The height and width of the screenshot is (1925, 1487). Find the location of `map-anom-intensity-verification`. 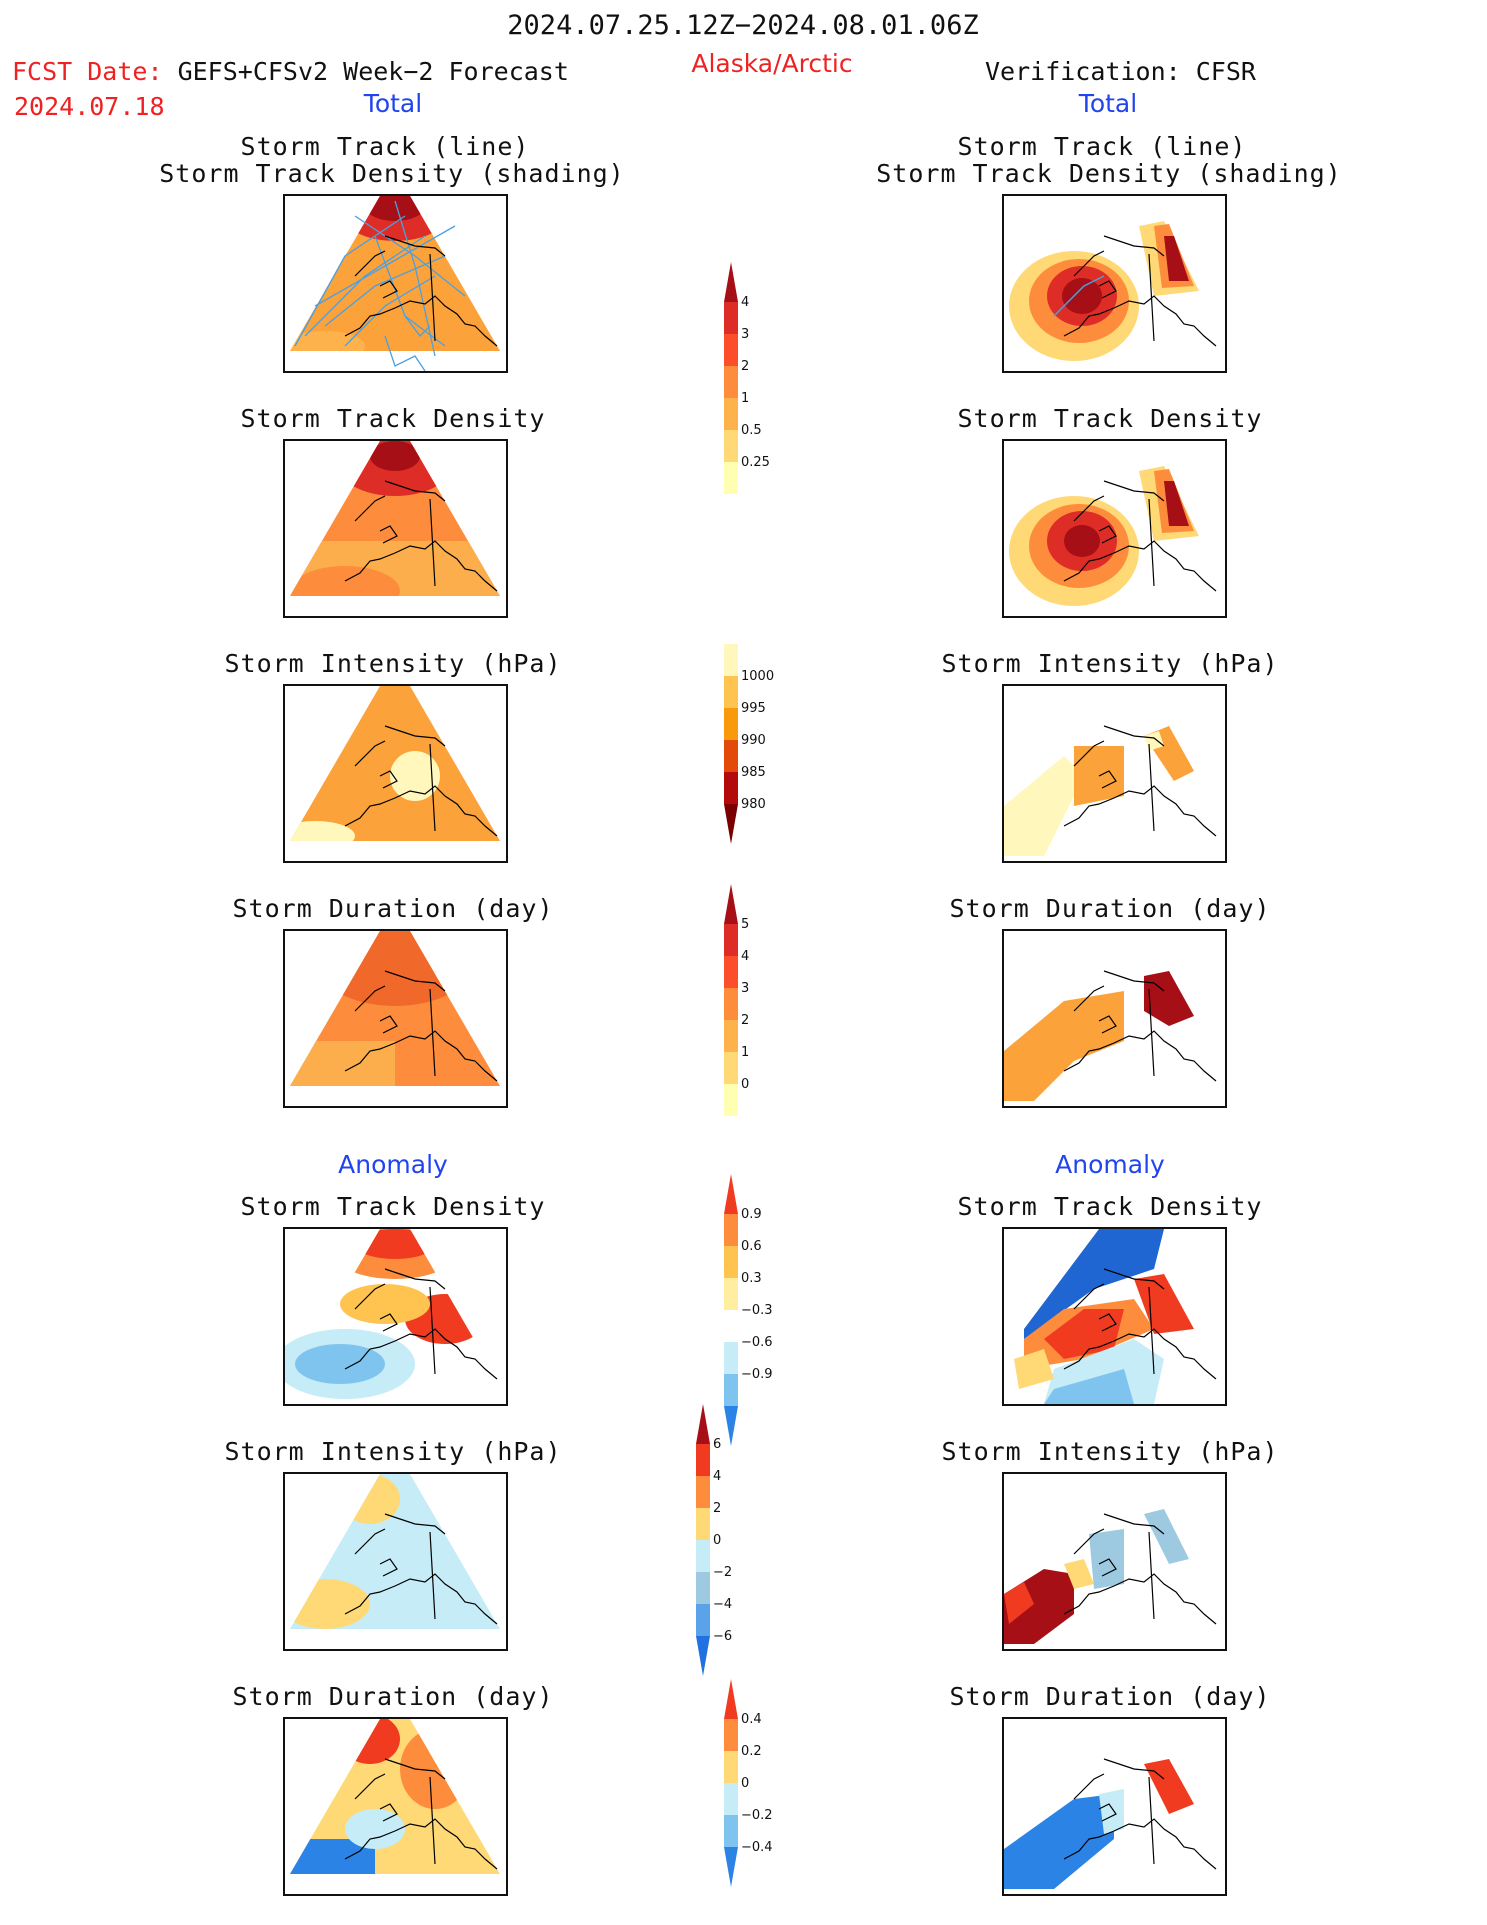

map-anom-intensity-verification is located at coordinates (1114, 1561).